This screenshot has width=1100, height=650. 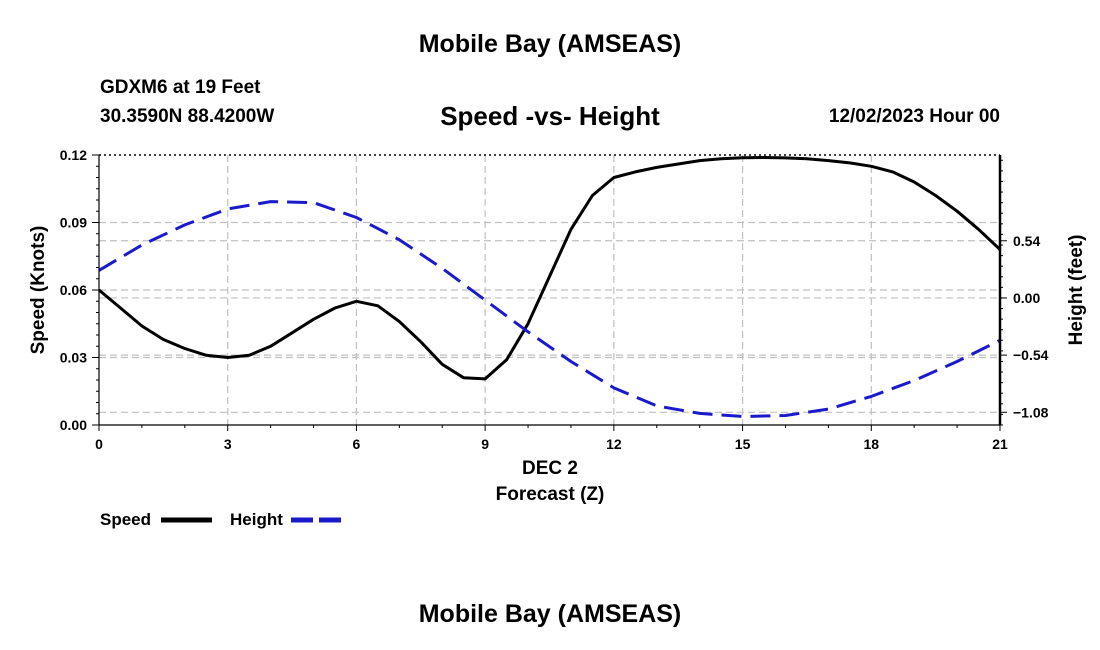 I want to click on x-tick-label: 18, so click(x=871, y=444).